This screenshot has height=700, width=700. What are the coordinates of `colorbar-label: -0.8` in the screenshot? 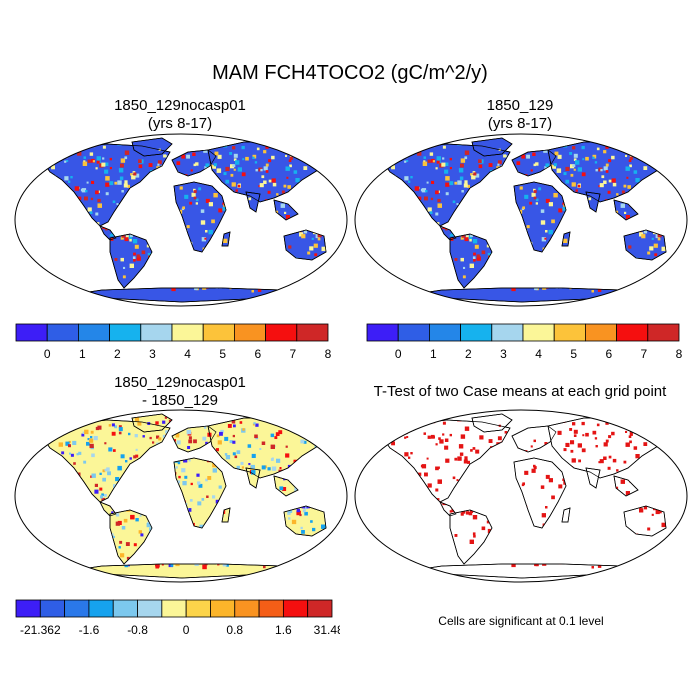 It's located at (137, 630).